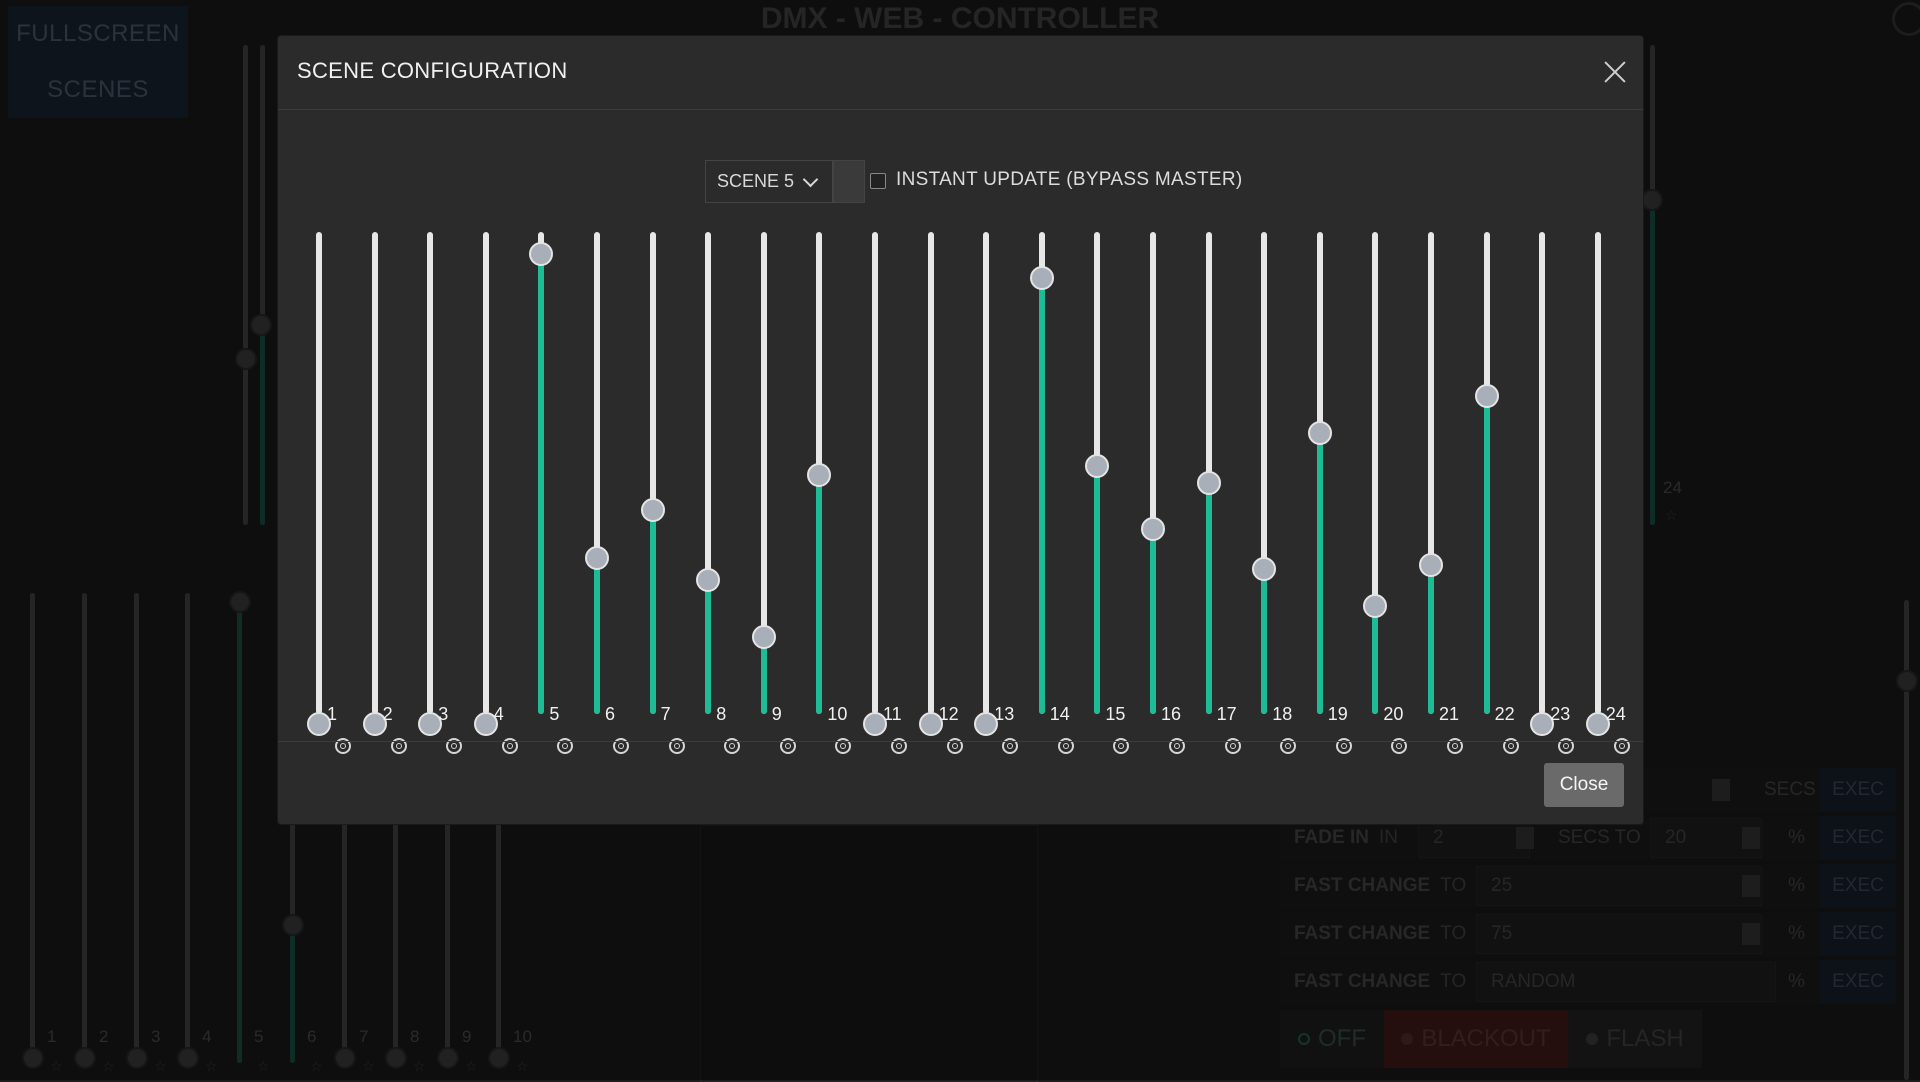  What do you see at coordinates (436, 497) in the screenshot?
I see `channel-slider-3: 3` at bounding box center [436, 497].